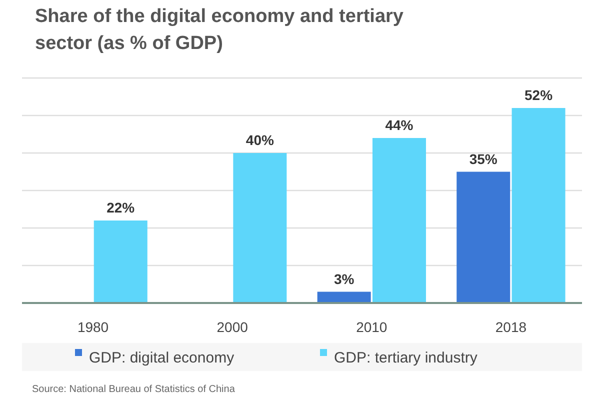 The width and height of the screenshot is (600, 400). I want to click on data-label: 3%, so click(344, 278).